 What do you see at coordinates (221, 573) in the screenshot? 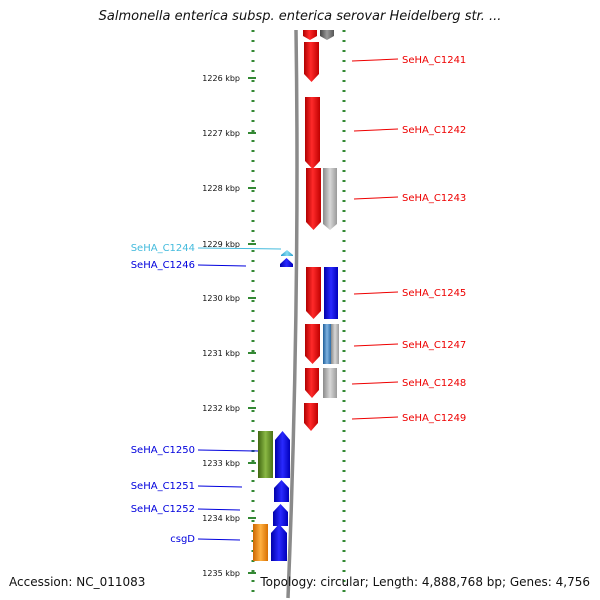
I see `tick-label: 1235 kbp` at bounding box center [221, 573].